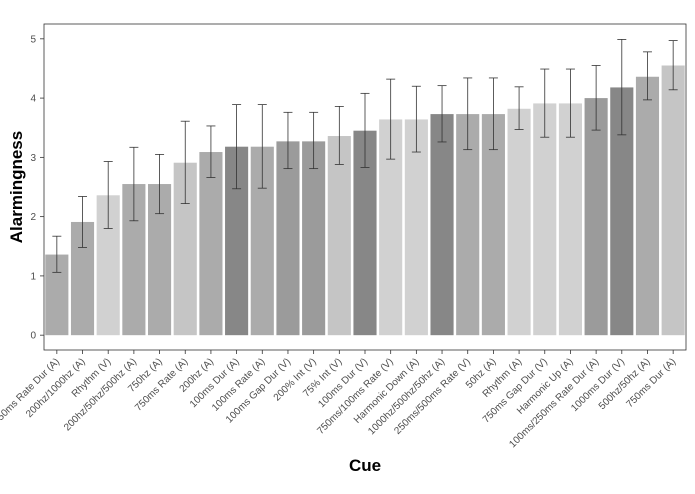 The height and width of the screenshot is (494, 695). What do you see at coordinates (33, 39) in the screenshot?
I see `y-tick-label: 5` at bounding box center [33, 39].